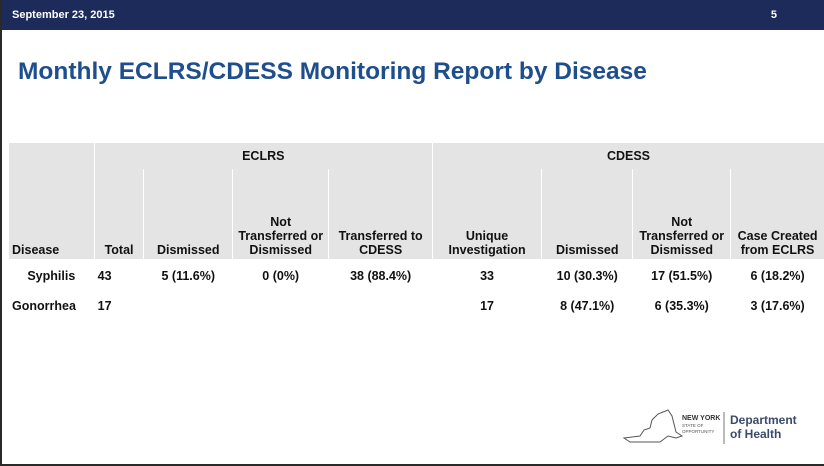 The height and width of the screenshot is (466, 824). I want to click on header-bar: September 23, 2015 5, so click(413, 15).